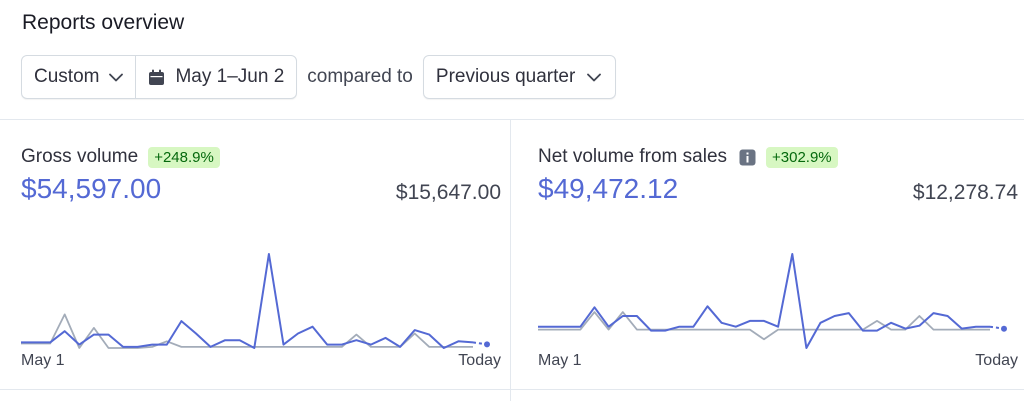  I want to click on date-filter-group: Custom May 1–Jun 2, so click(159, 77).